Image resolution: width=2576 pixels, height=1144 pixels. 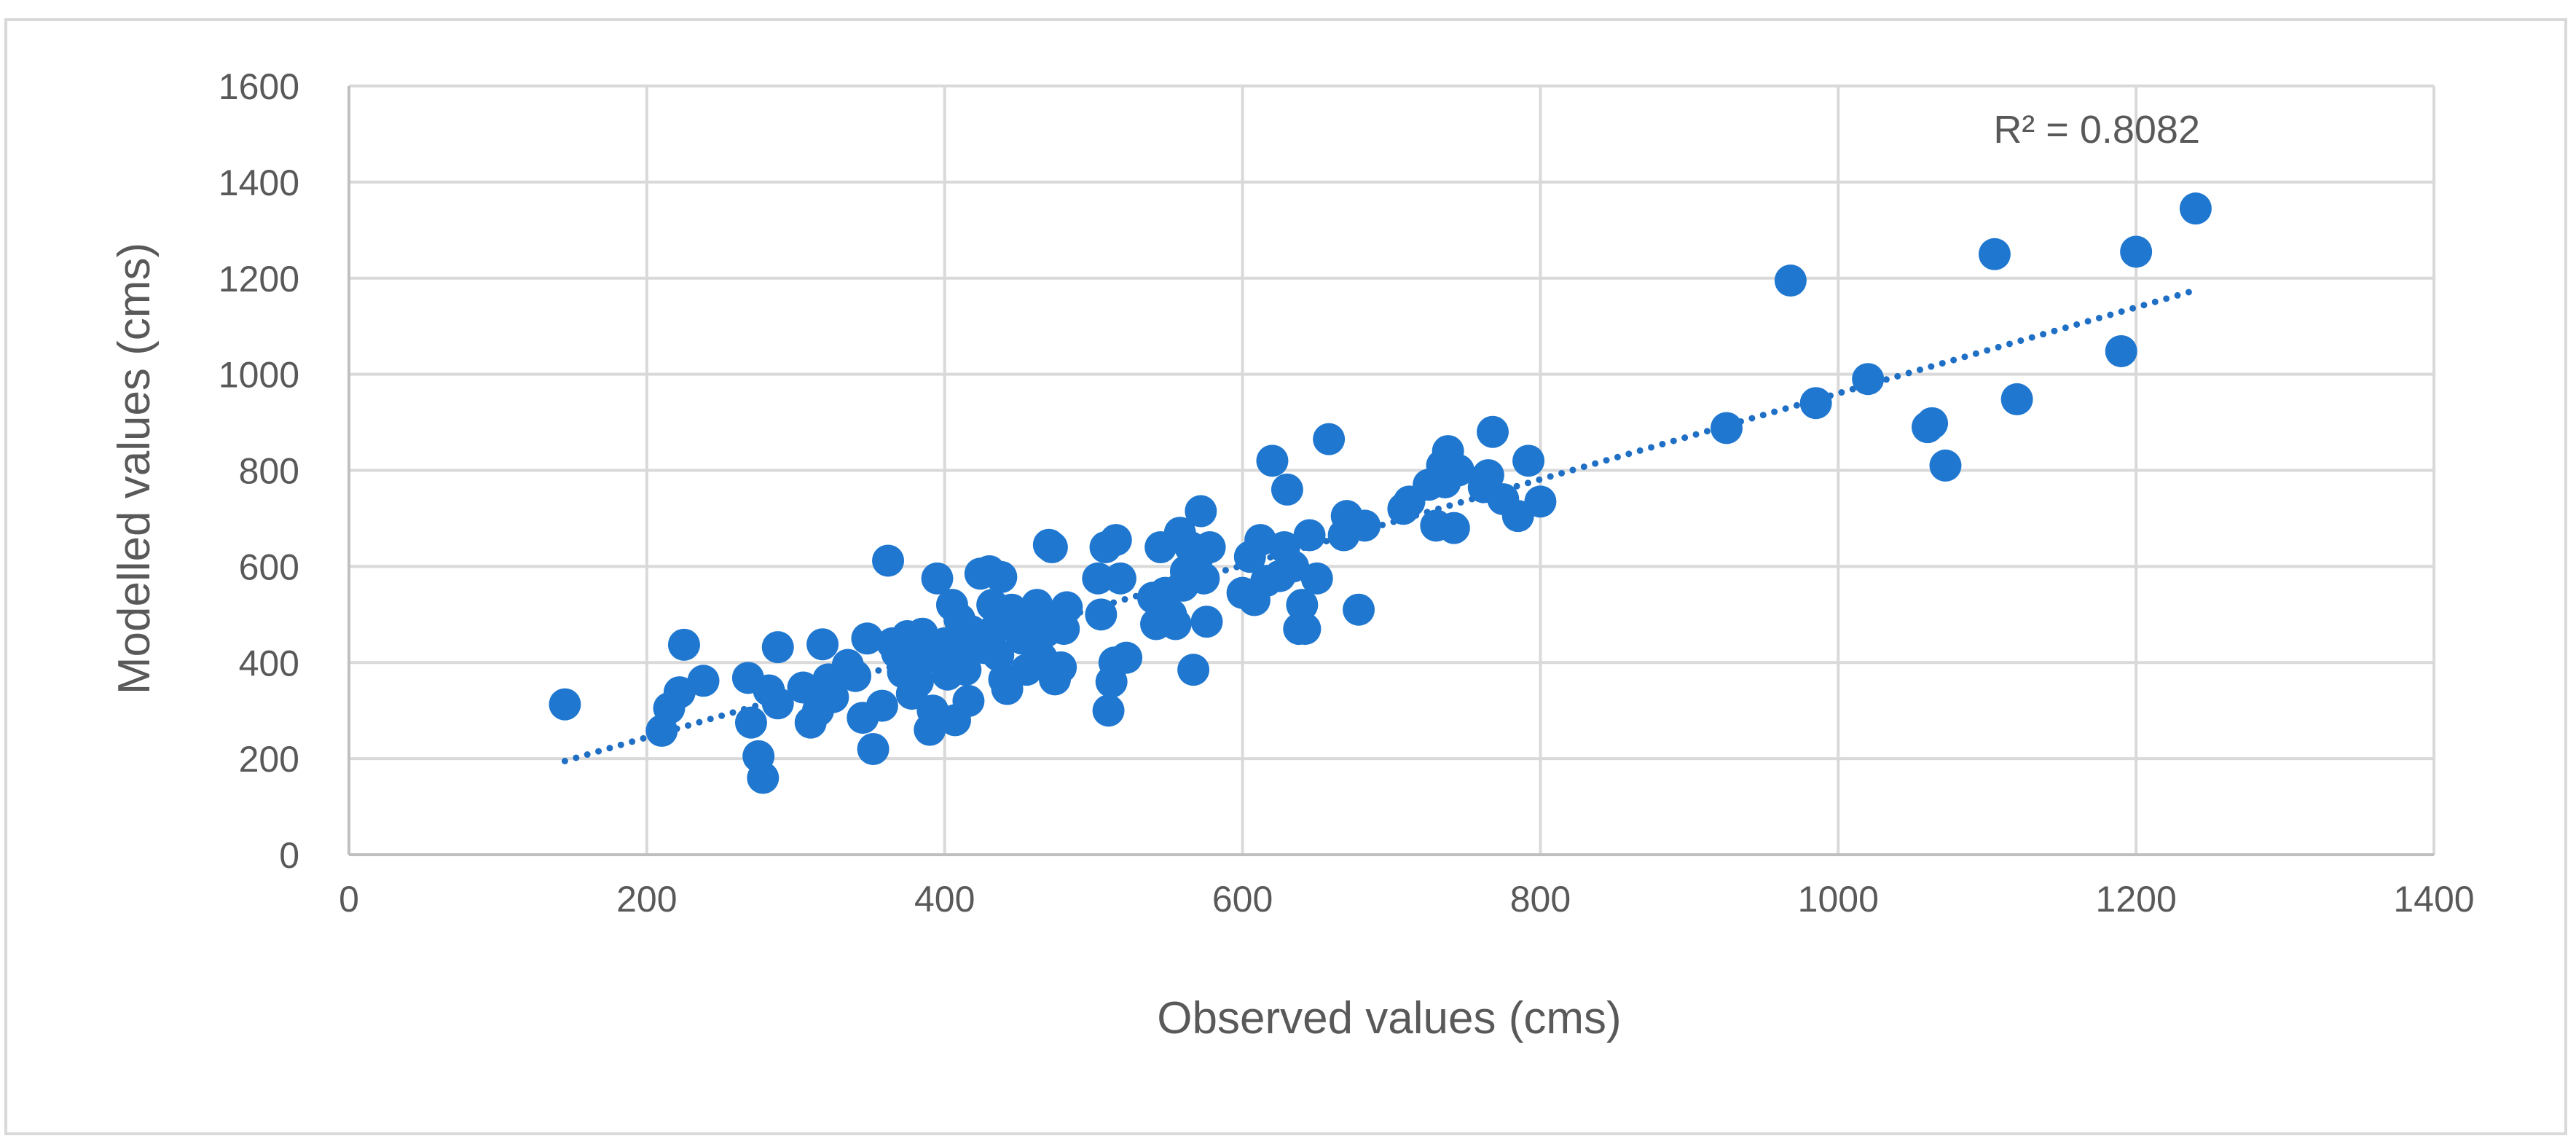 What do you see at coordinates (259, 375) in the screenshot?
I see `y-tick-label: 1000` at bounding box center [259, 375].